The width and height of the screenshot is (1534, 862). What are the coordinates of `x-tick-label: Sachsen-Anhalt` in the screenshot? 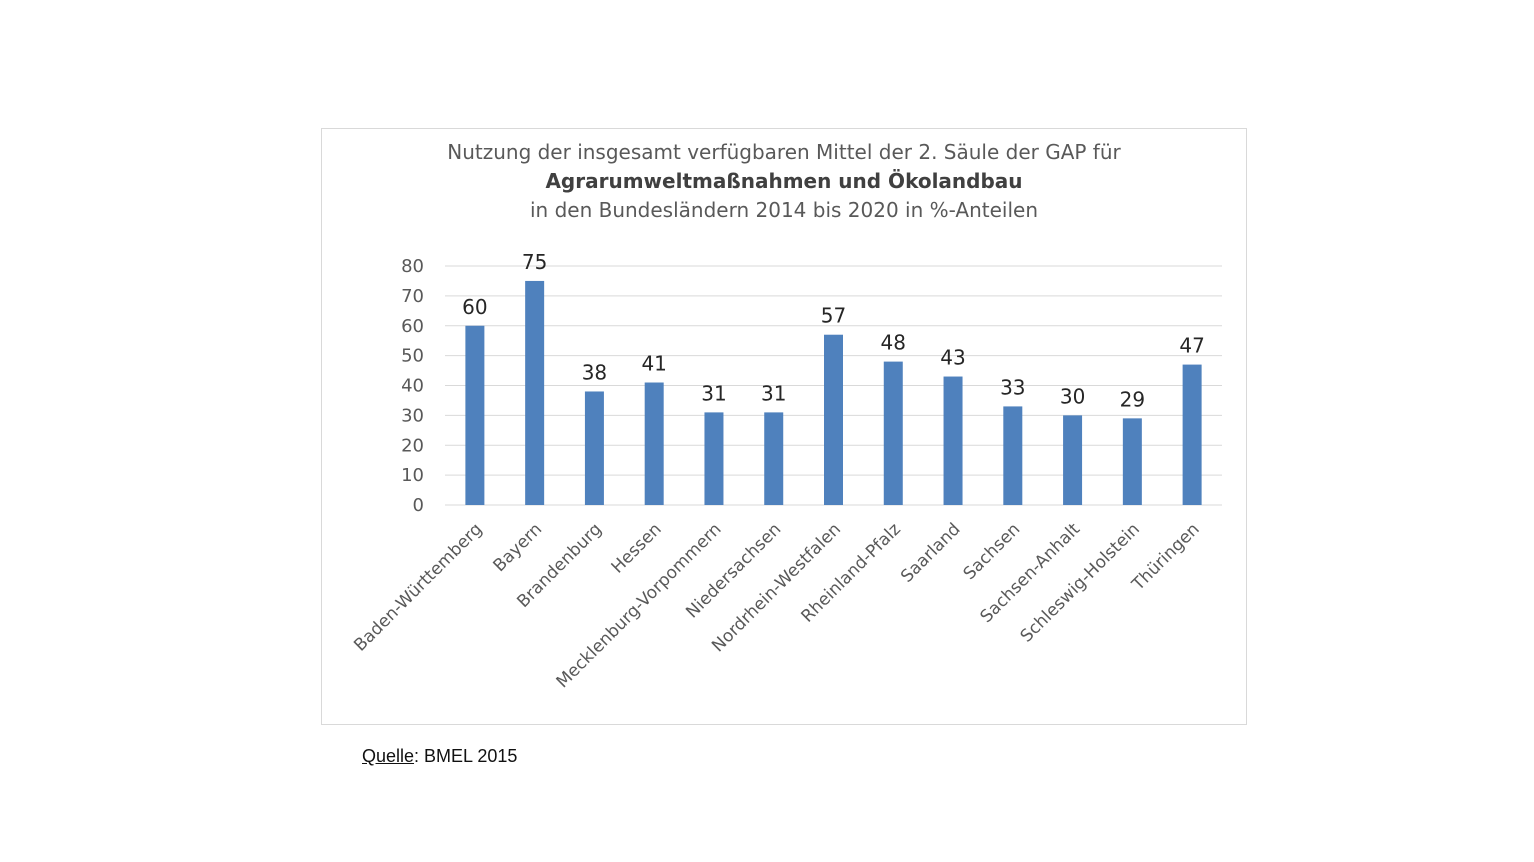 It's located at (1031, 573).